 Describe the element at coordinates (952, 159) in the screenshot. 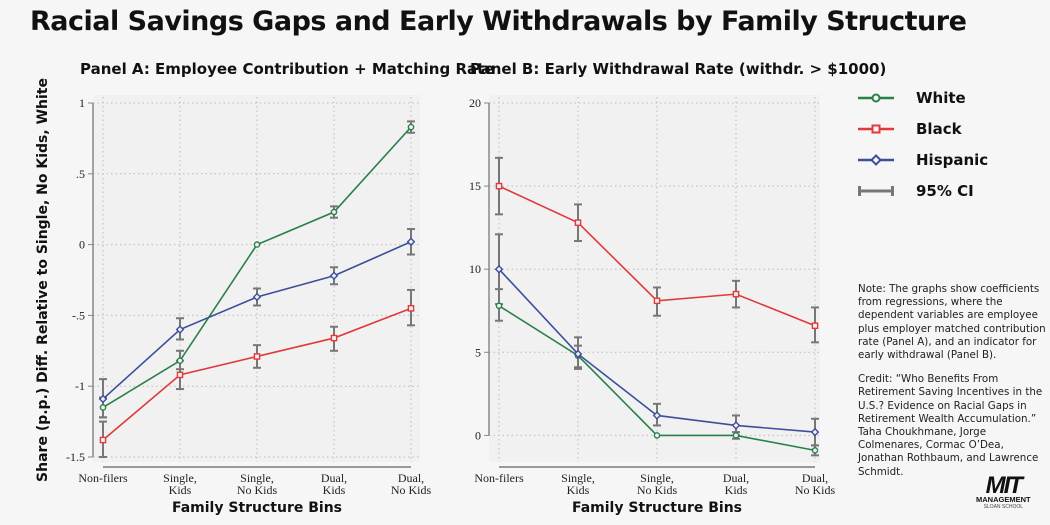

I see `legend-label: Hispanic` at that location.